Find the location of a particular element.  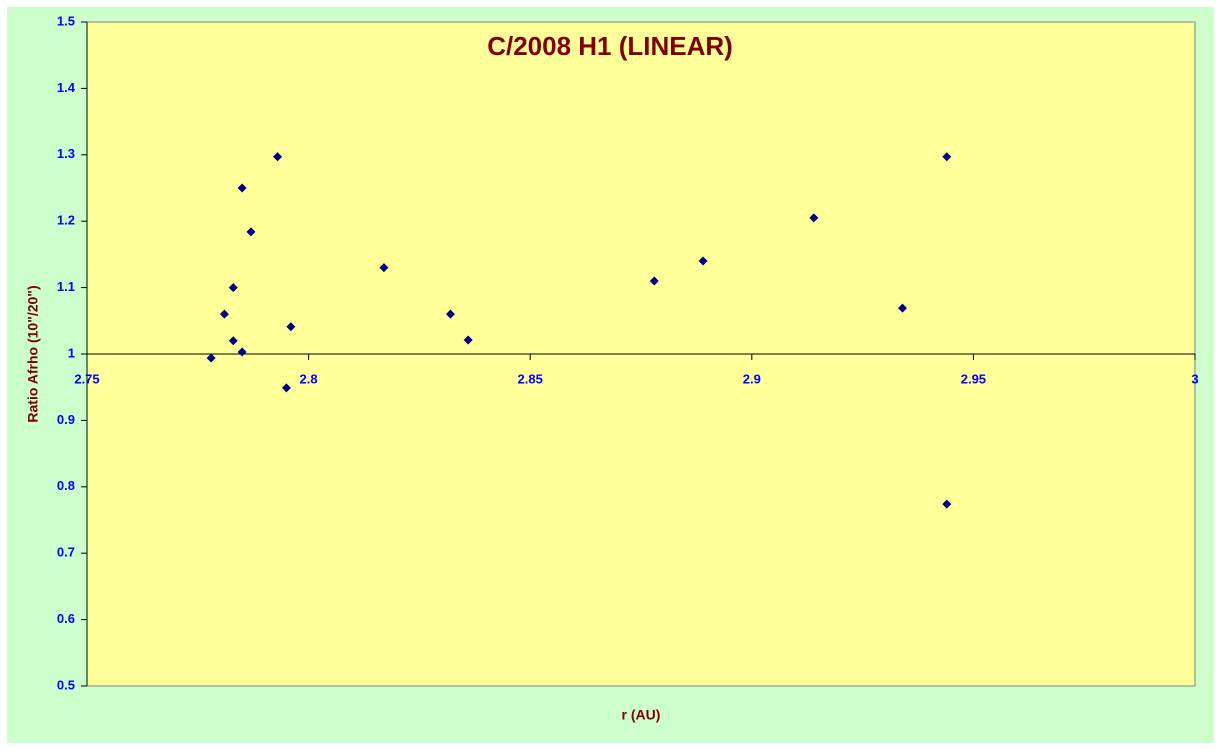

x-tick-label: 2.95 is located at coordinates (973, 378).